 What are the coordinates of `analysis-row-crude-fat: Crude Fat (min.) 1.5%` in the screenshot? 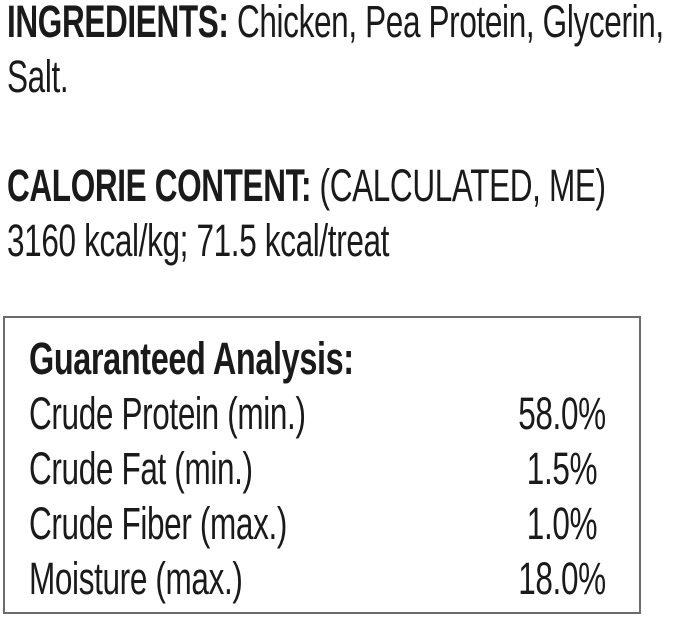 It's located at (334, 468).